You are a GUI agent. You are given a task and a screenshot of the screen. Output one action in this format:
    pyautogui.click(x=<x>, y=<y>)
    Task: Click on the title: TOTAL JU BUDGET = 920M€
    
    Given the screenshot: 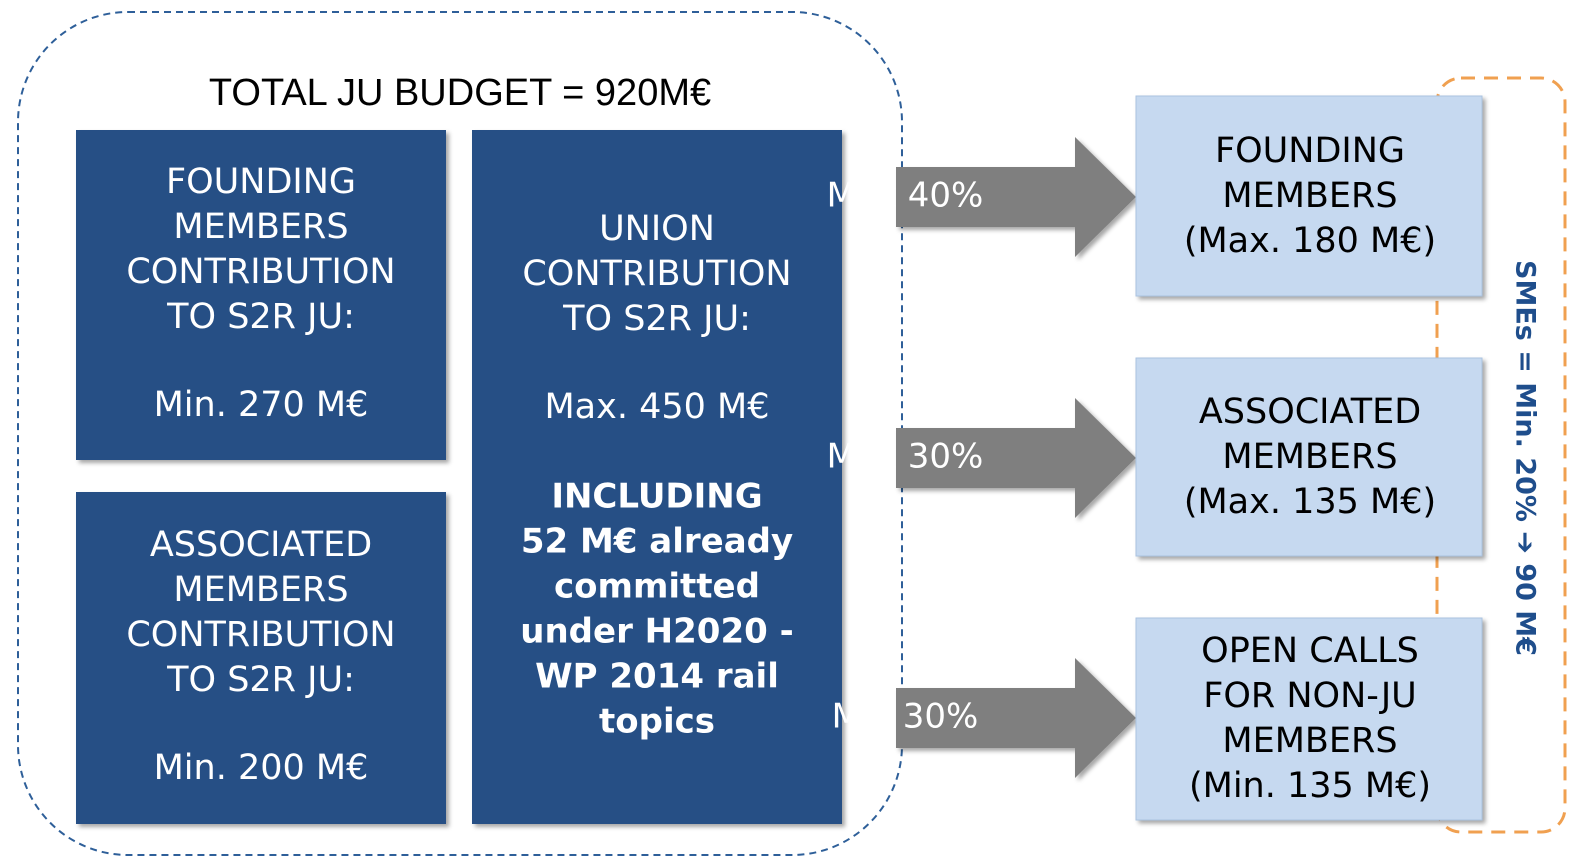 What is the action you would take?
    pyautogui.click(x=460, y=93)
    